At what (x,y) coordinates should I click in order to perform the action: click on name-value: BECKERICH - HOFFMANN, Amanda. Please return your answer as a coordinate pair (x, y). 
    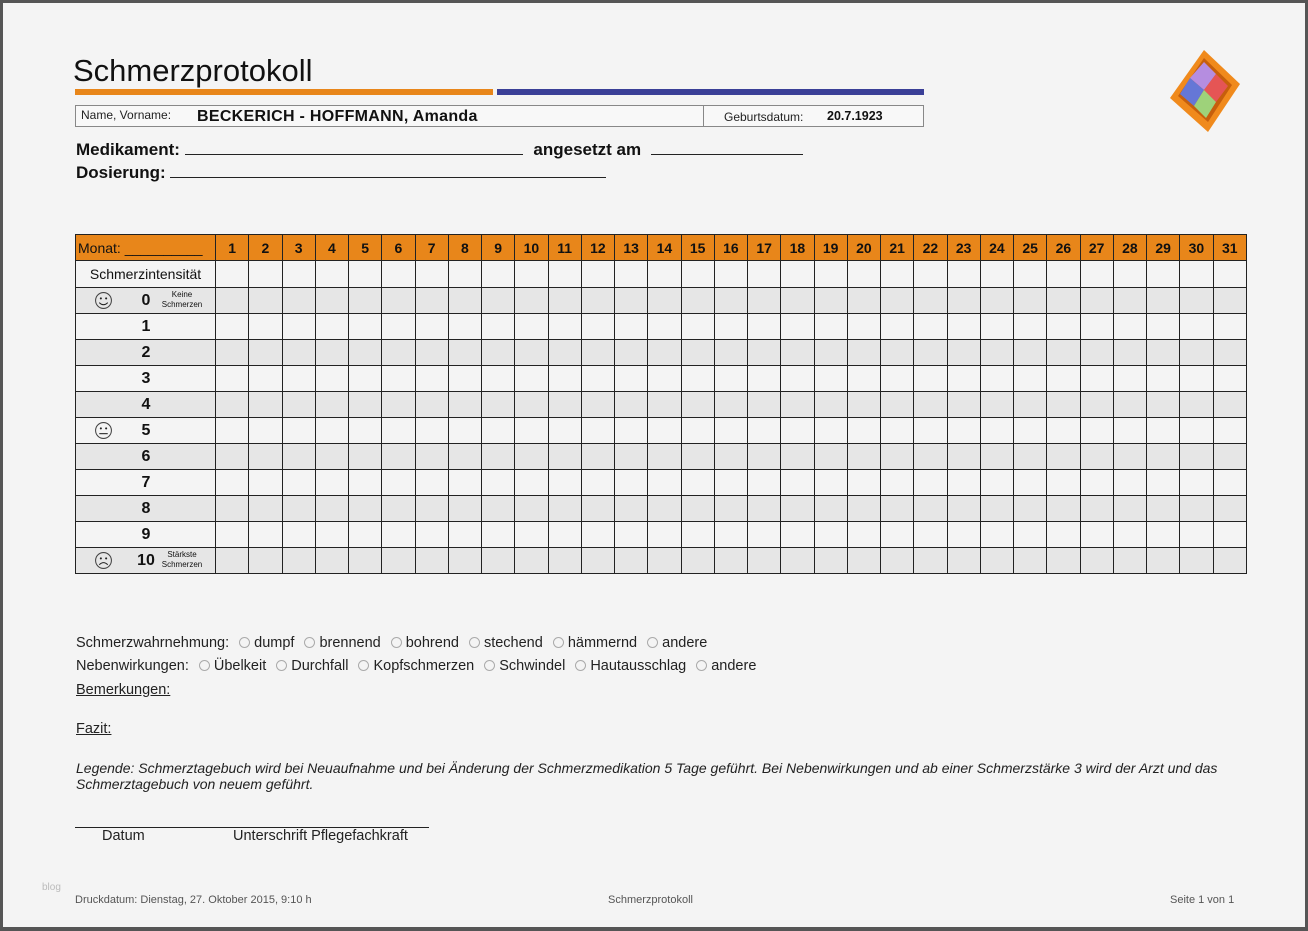
    Looking at the image, I should click on (337, 116).